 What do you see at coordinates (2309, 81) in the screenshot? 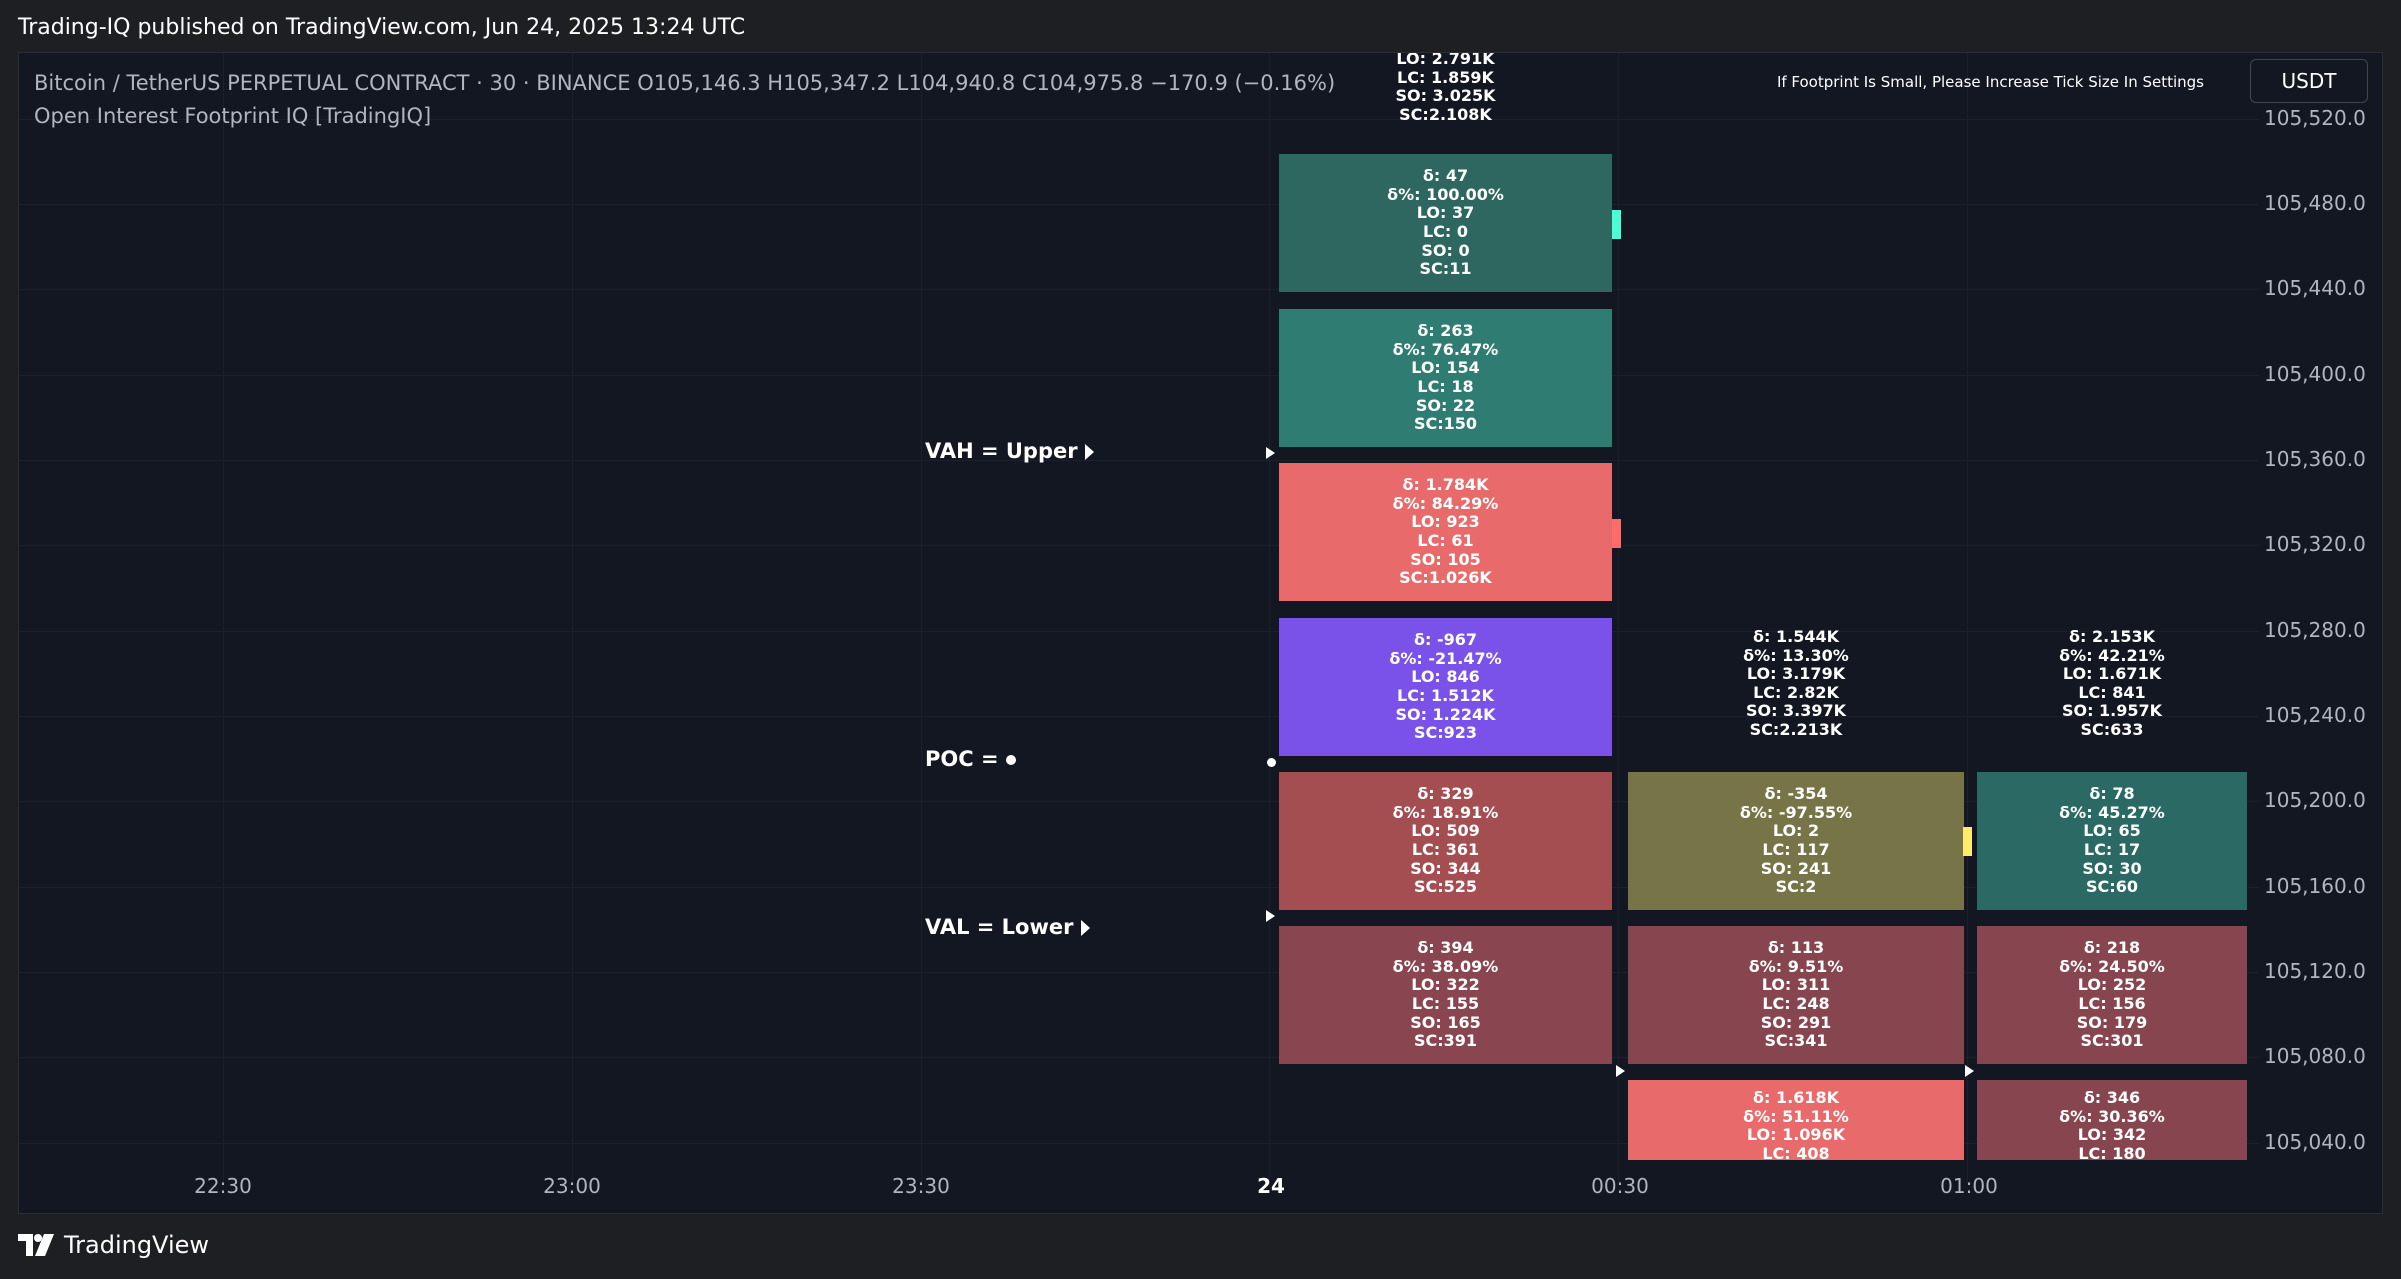
I see `currency-button: USDT` at bounding box center [2309, 81].